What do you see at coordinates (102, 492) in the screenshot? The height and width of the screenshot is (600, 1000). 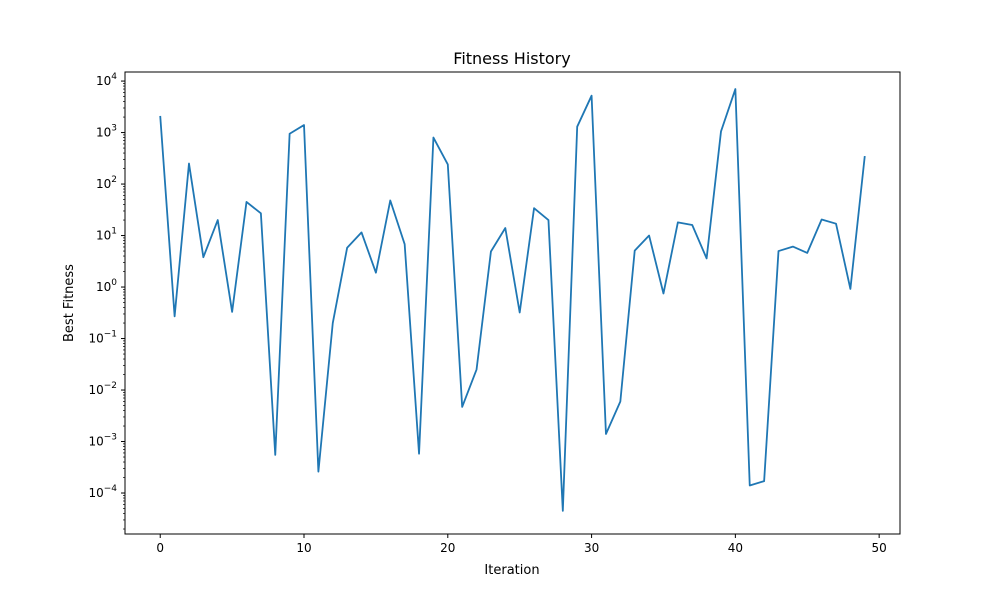 I see `y-tick-label: 10⁻⁴` at bounding box center [102, 492].